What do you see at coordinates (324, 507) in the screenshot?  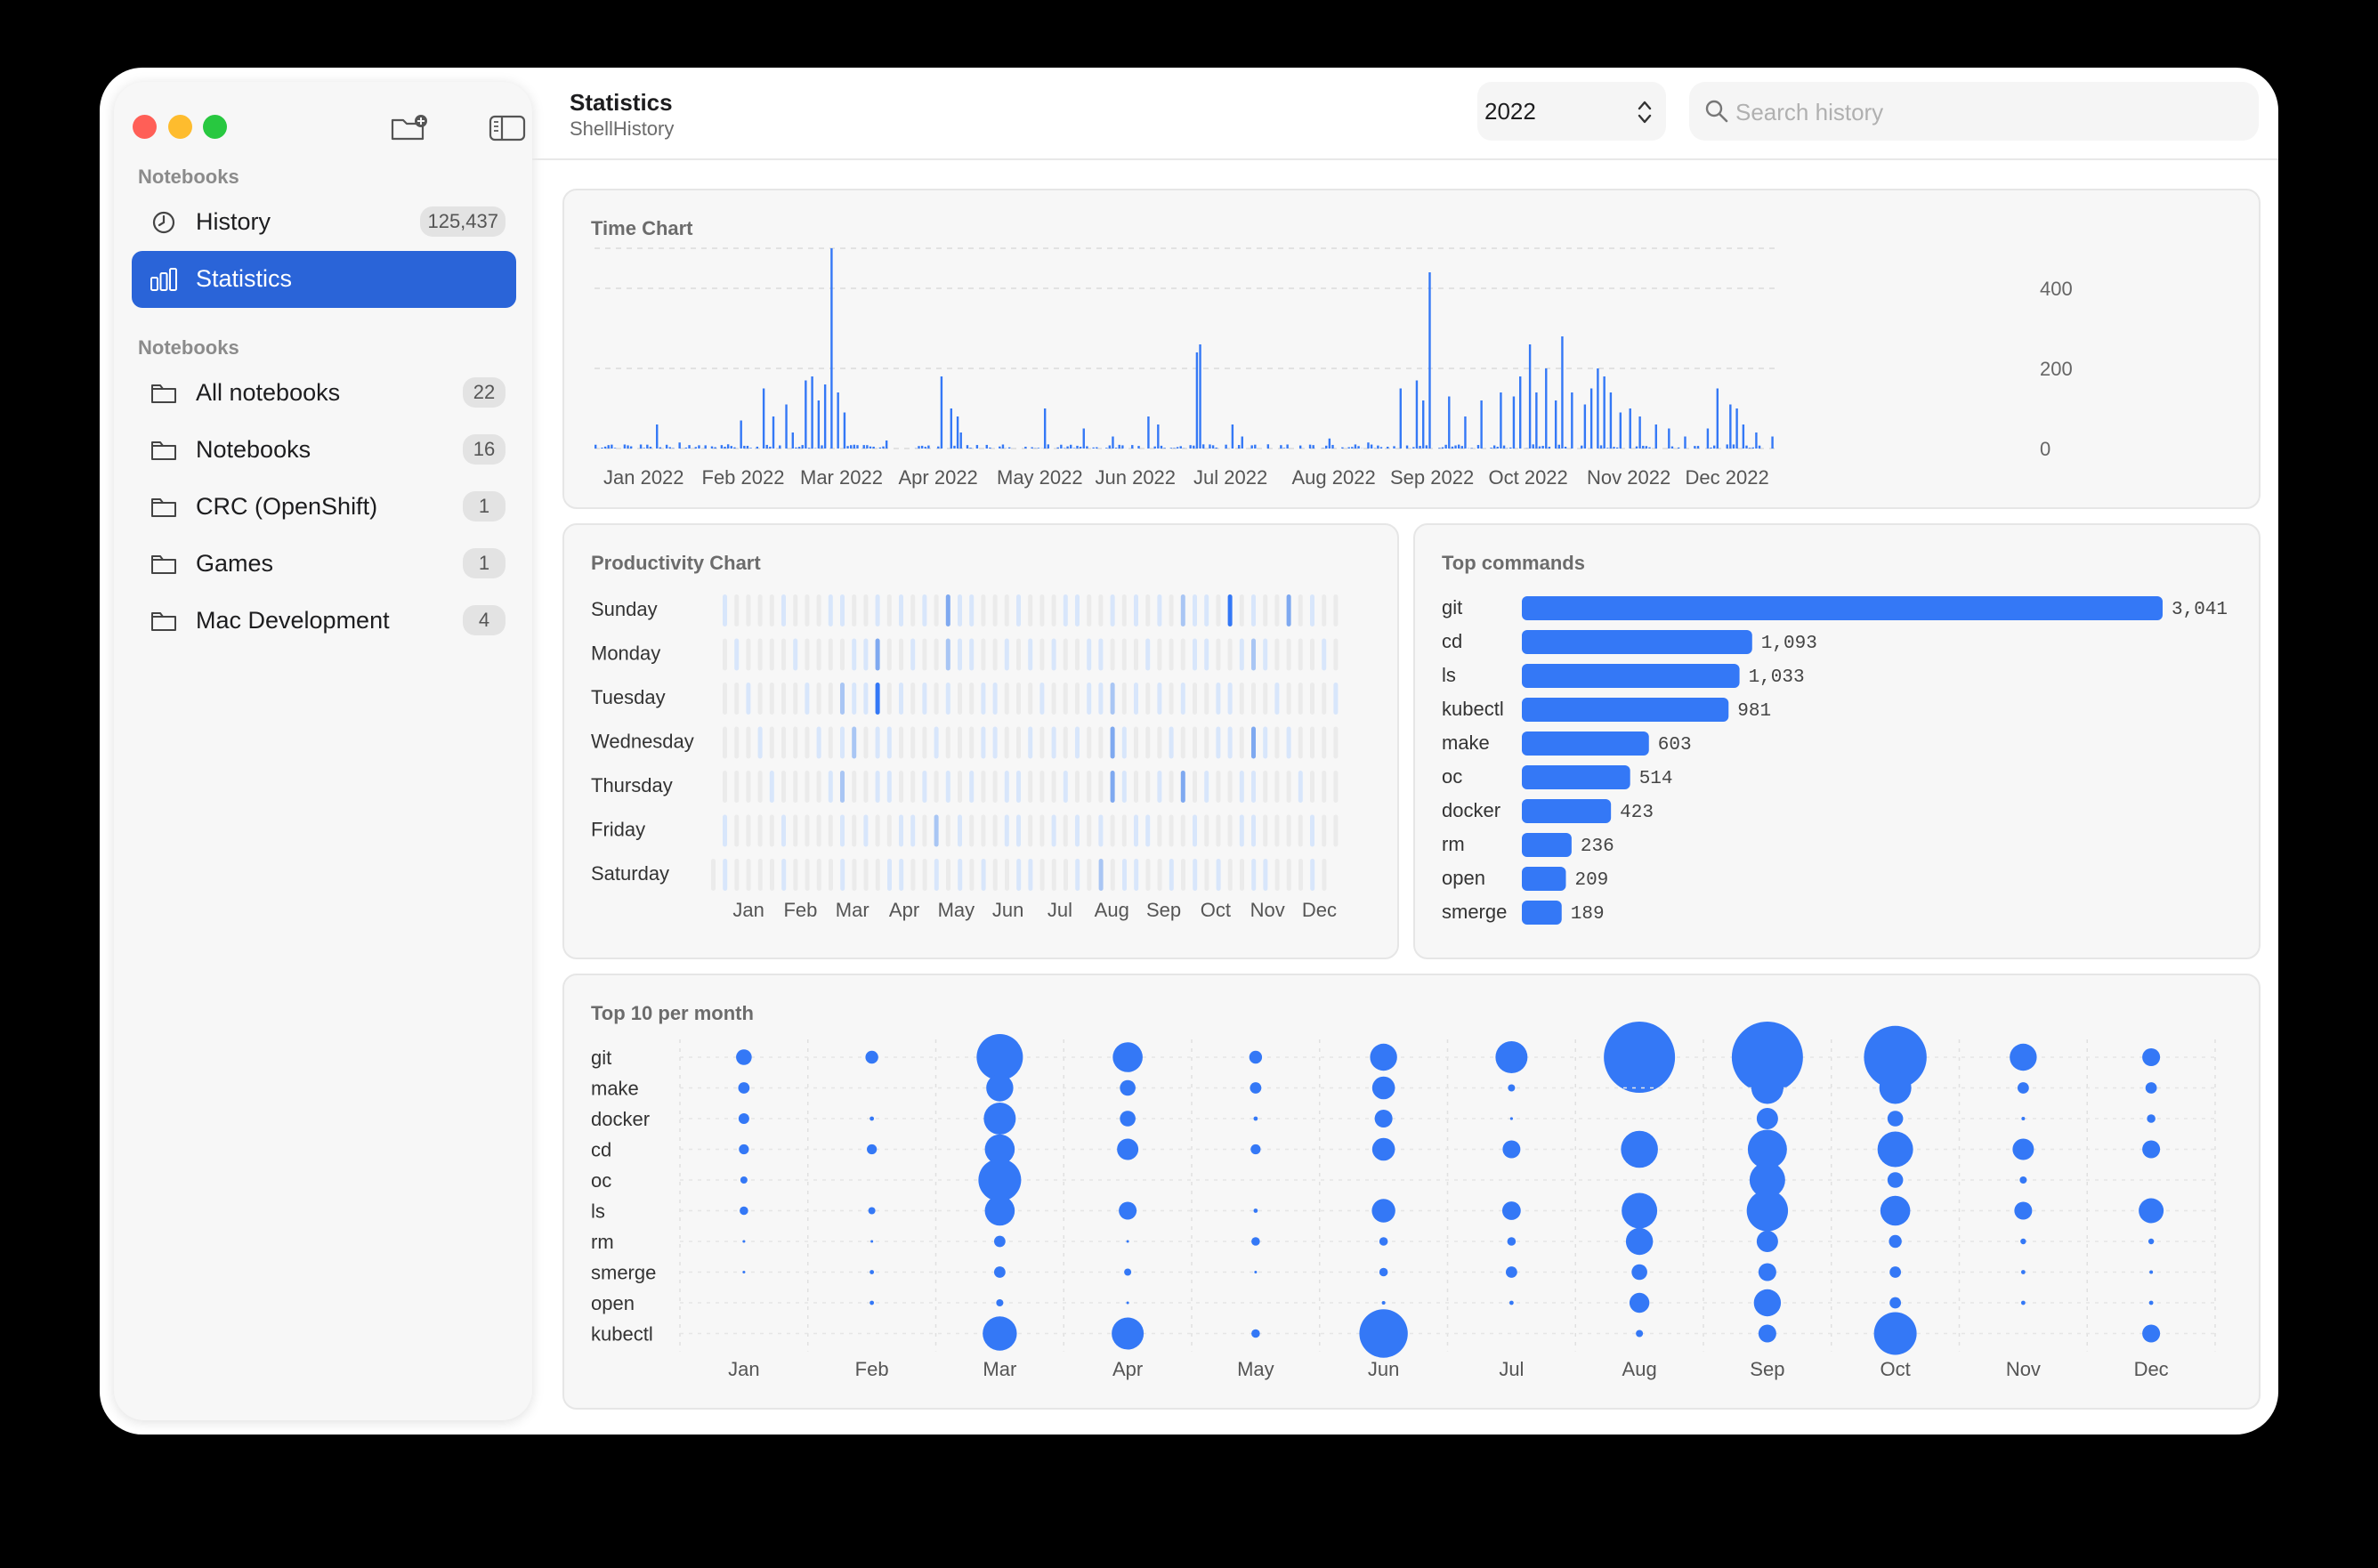 I see `notebook-item-crc-openshift: CRC (OpenShift) 1` at bounding box center [324, 507].